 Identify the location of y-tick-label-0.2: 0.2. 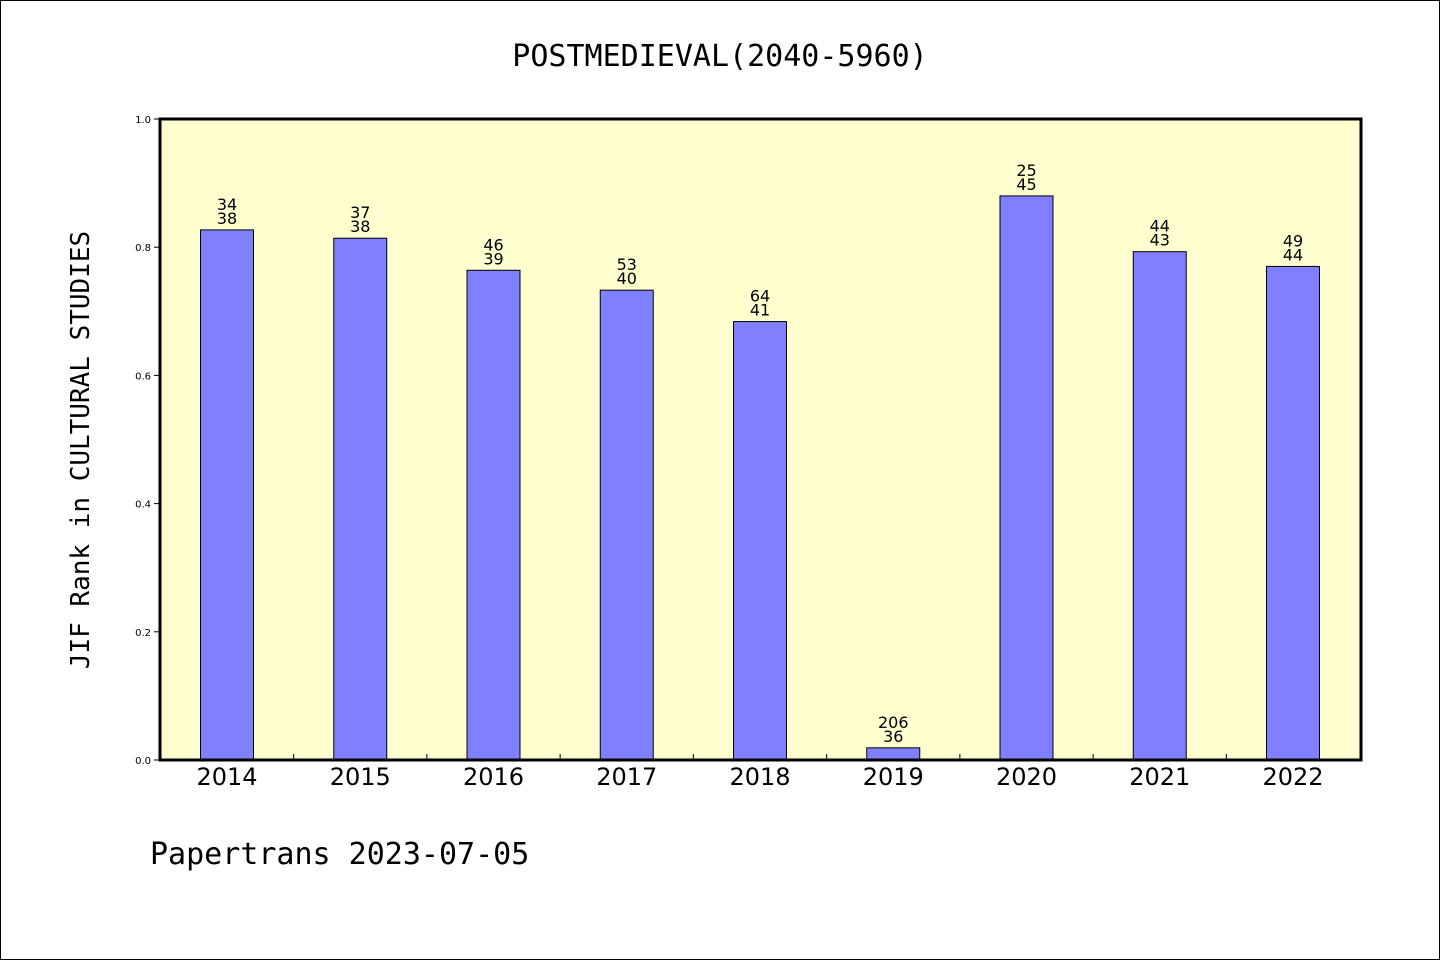
(143, 633).